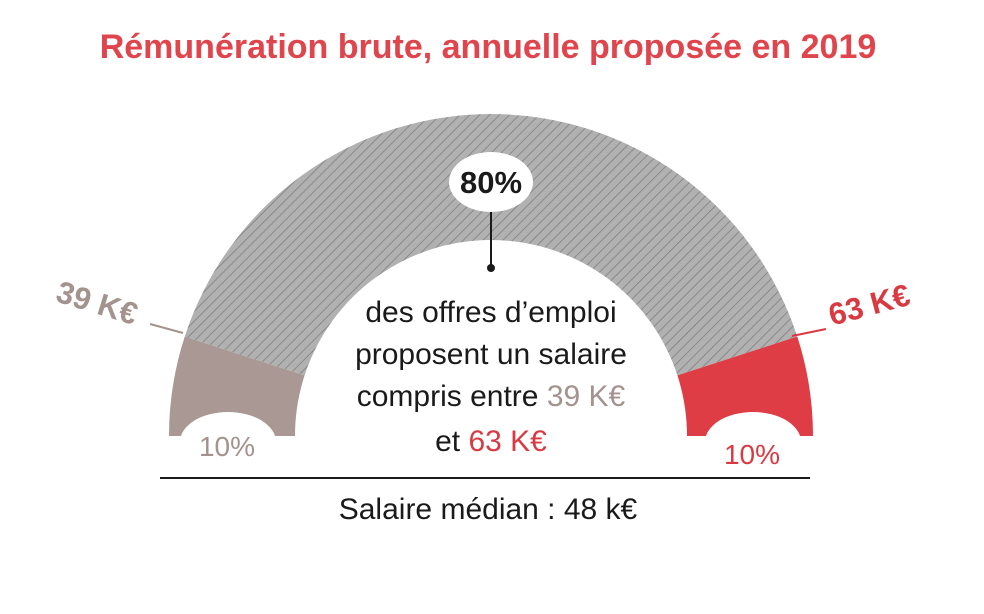  Describe the element at coordinates (491, 354) in the screenshot. I see `center-text-line-2: proposent un salaire` at that location.